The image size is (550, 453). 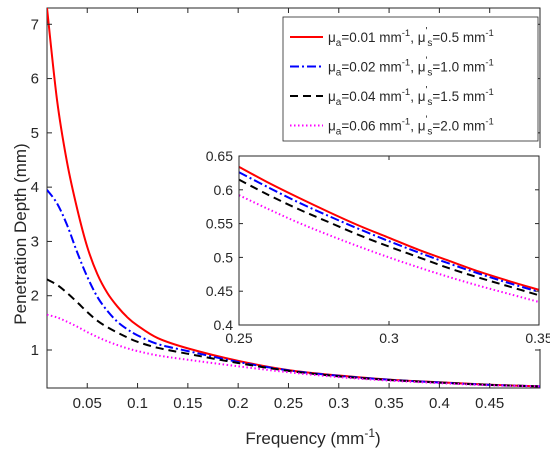 I want to click on x-tick-label: 0.45, so click(x=489, y=403).